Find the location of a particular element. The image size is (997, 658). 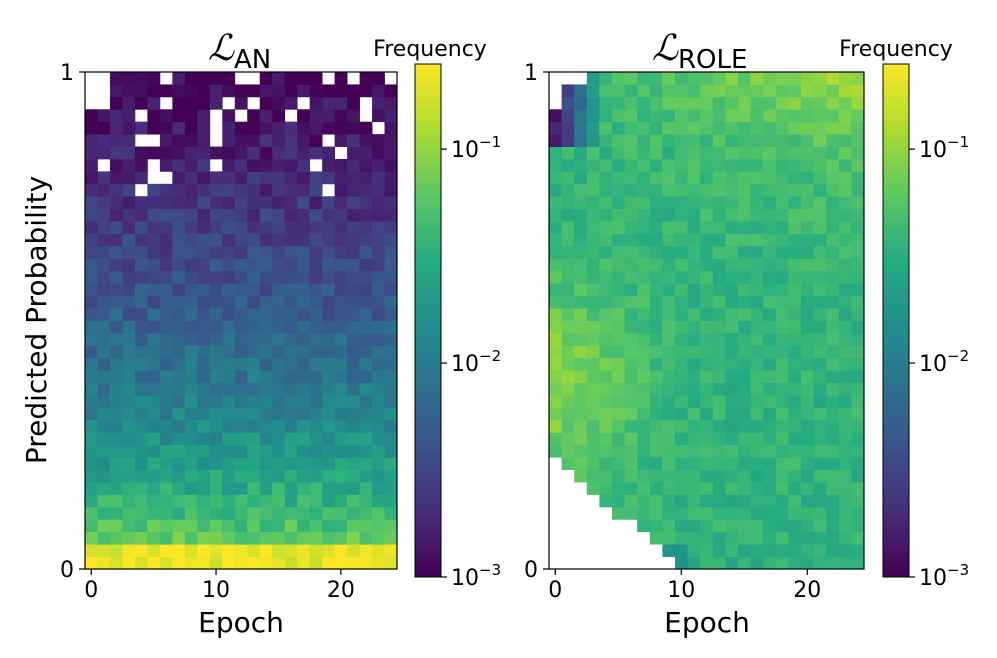

x-tick-label: 10 is located at coordinates (681, 590).